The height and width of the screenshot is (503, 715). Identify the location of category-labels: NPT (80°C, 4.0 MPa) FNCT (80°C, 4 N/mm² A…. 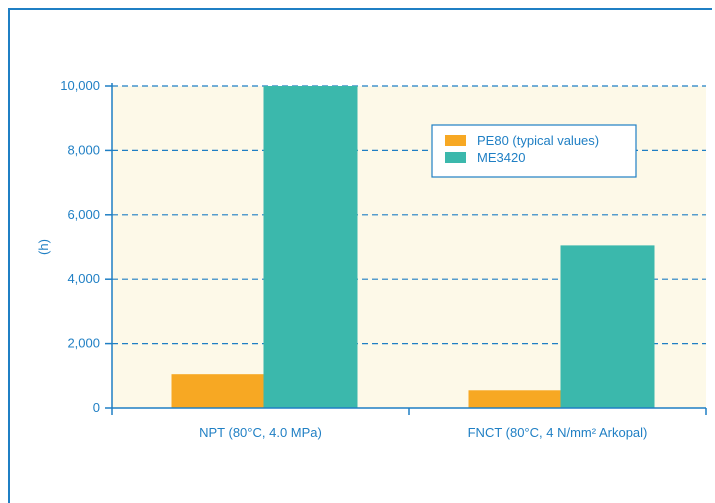
(423, 432).